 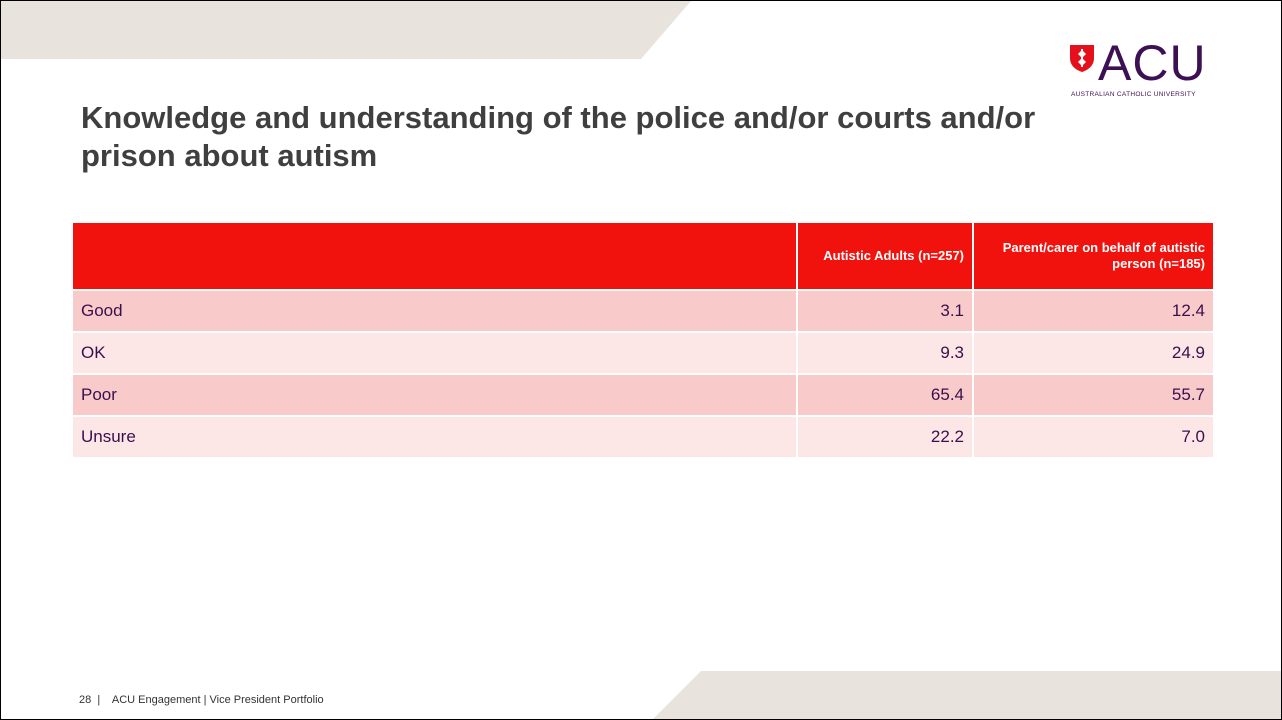 I want to click on cell-parent-carer: 7.0, so click(x=1093, y=436).